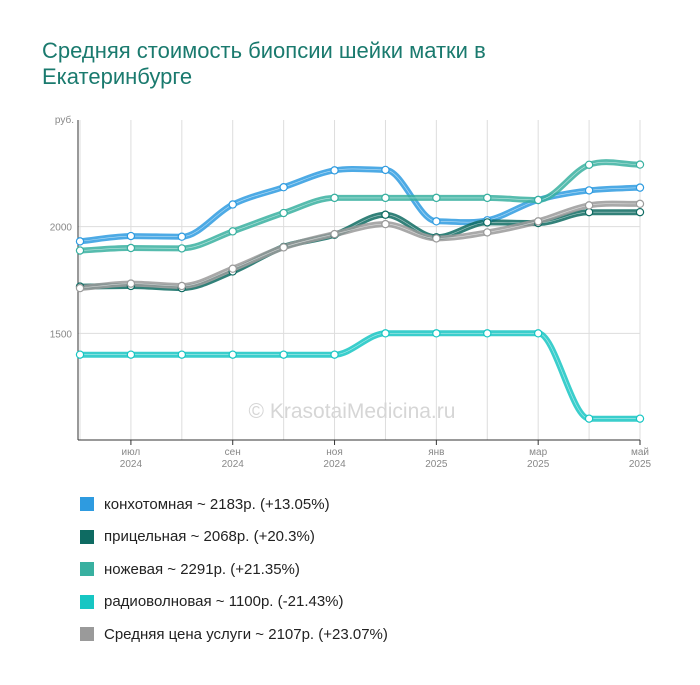 This screenshot has height=685, width=700. I want to click on x-tick-label-month: янв, so click(436, 452).